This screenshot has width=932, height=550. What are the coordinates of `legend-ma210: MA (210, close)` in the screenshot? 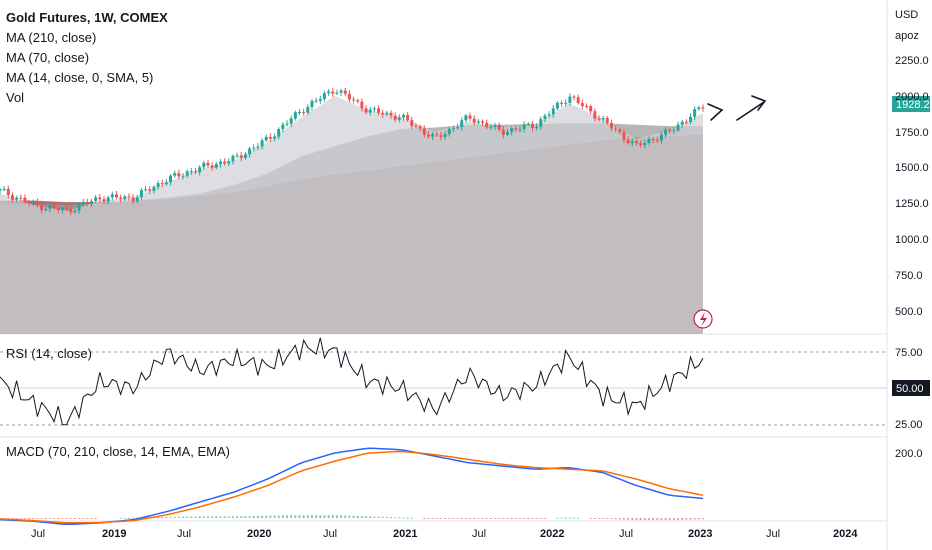 It's located at (51, 37).